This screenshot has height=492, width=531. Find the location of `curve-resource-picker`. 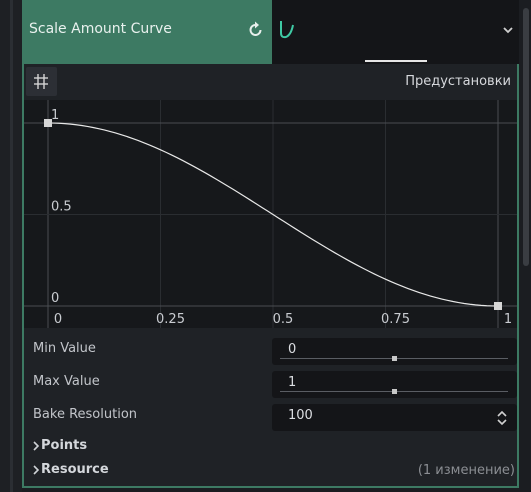

curve-resource-picker is located at coordinates (395, 32).